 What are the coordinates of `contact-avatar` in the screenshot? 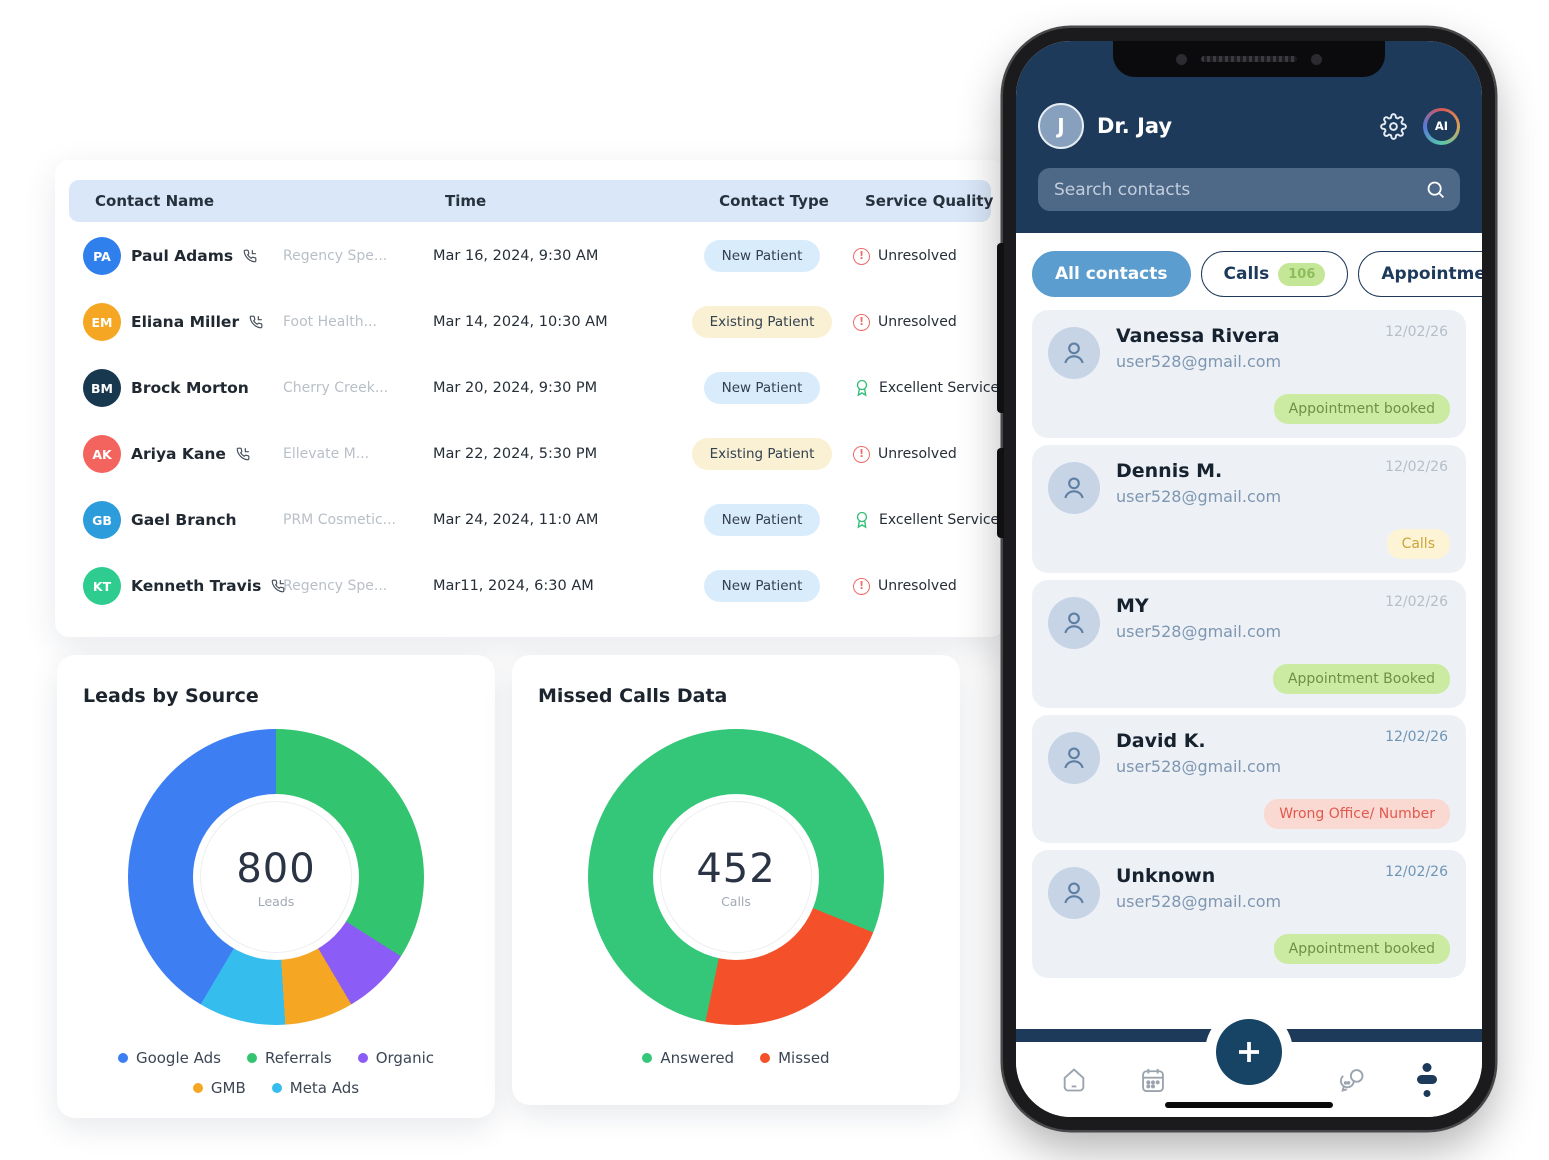 It's located at (1074, 623).